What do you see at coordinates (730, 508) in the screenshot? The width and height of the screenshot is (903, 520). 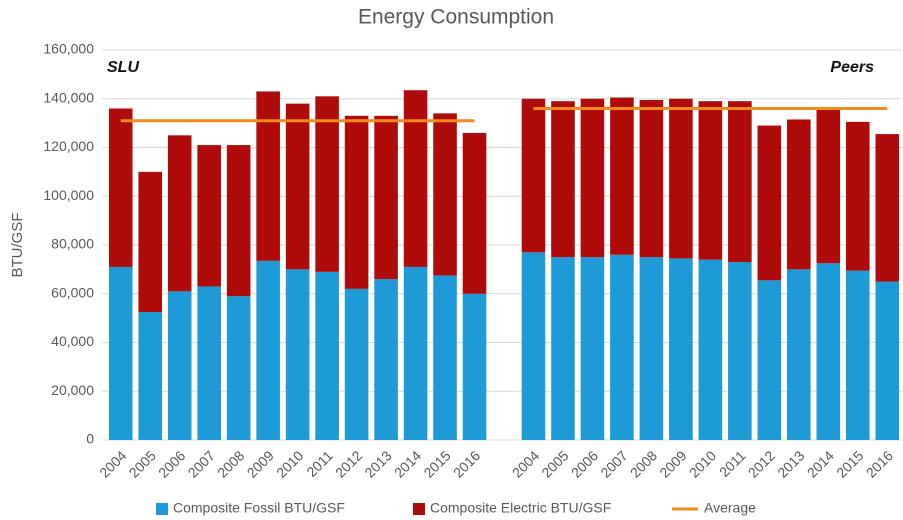 I see `legend-label: Average` at bounding box center [730, 508].